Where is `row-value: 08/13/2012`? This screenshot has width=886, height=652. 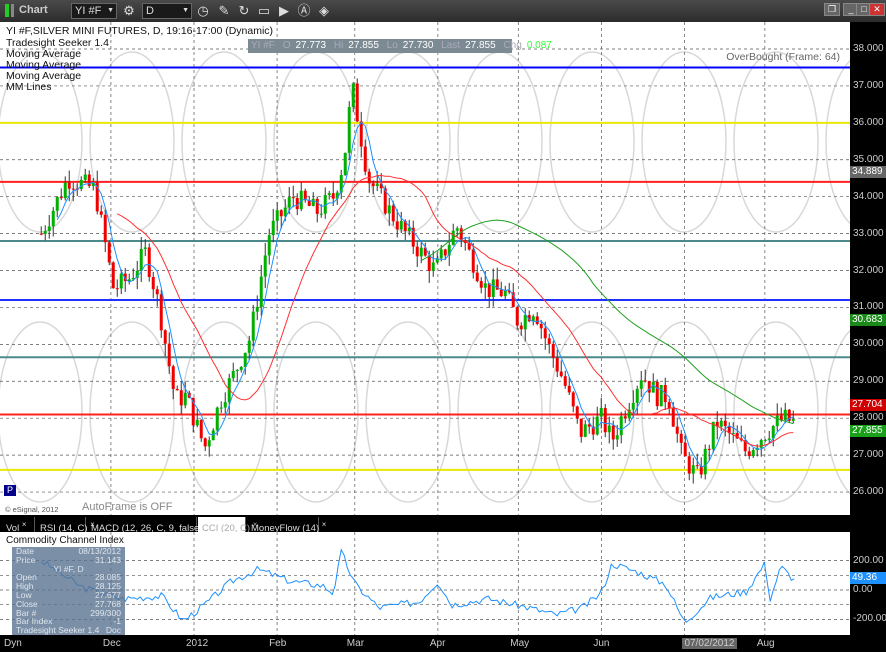 row-value: 08/13/2012 is located at coordinates (99, 551).